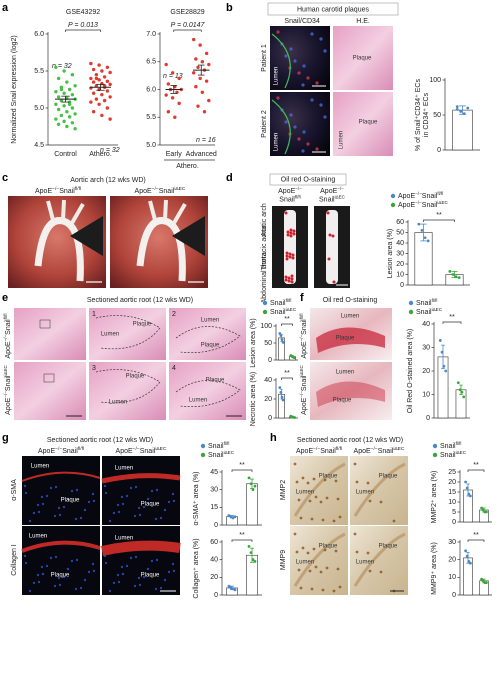  Describe the element at coordinates (50, 391) in the screenshot. I see `micrograph` at that location.